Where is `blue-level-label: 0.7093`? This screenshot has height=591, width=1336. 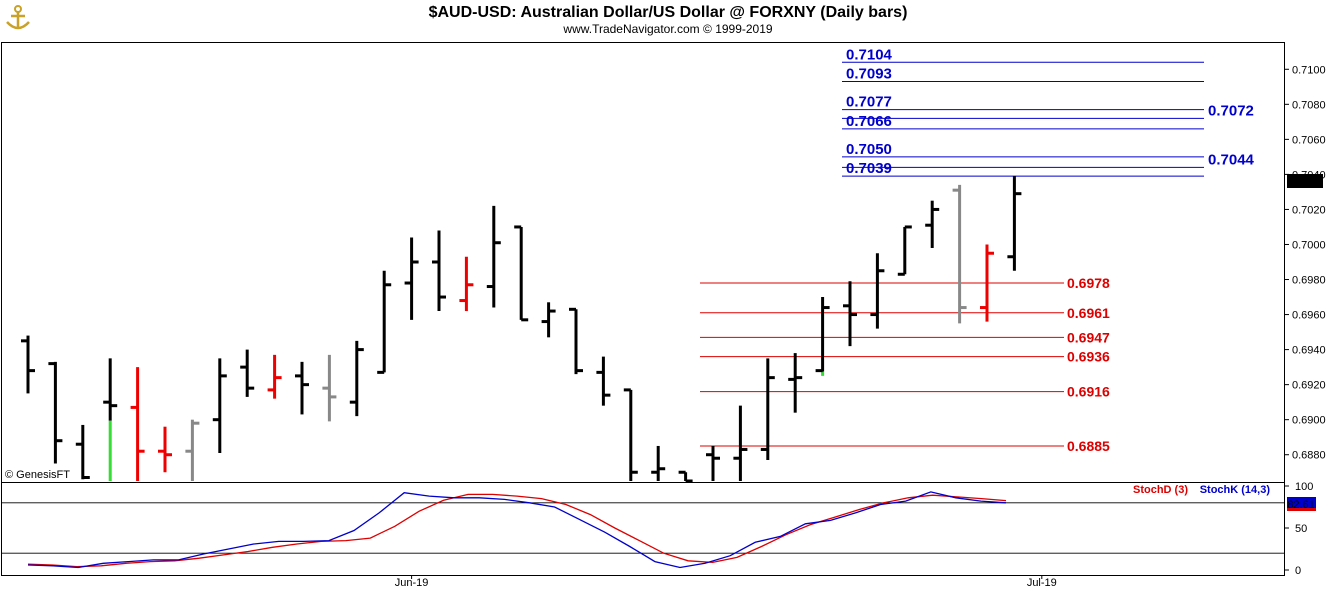 blue-level-label: 0.7093 is located at coordinates (869, 74).